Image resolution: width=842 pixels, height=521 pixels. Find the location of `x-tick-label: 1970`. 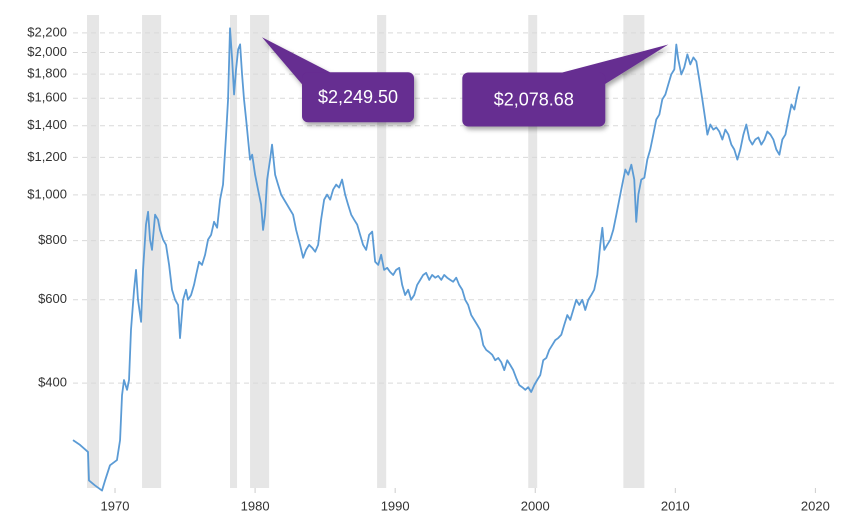

x-tick-label: 1970 is located at coordinates (115, 505).